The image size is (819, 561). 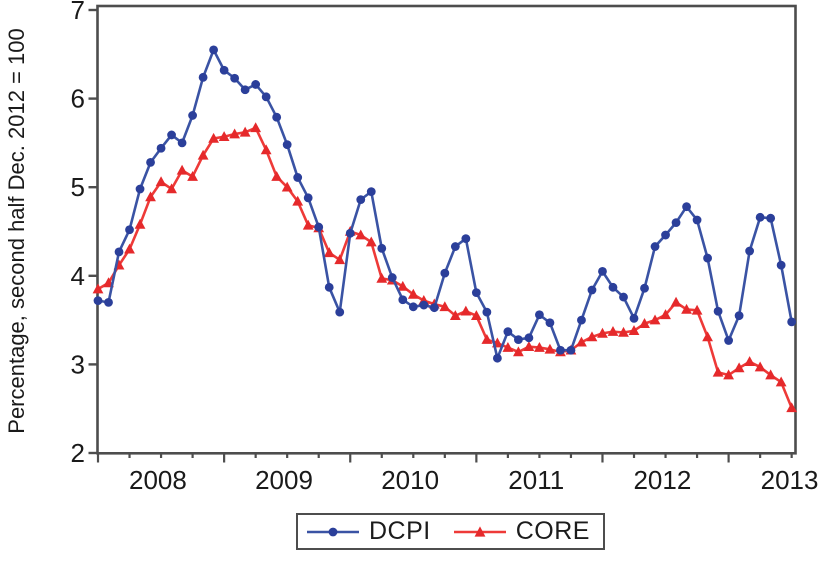 I want to click on legend-item-dcpi: DCPI, so click(x=368, y=531).